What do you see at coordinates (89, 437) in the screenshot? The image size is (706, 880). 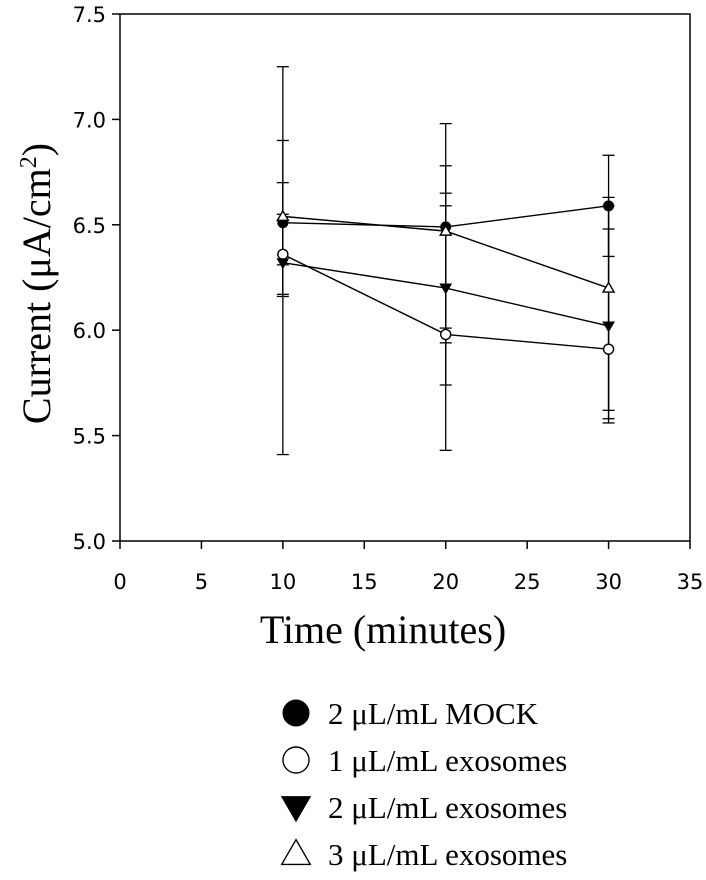 I see `y-tick-label: 5.5` at bounding box center [89, 437].